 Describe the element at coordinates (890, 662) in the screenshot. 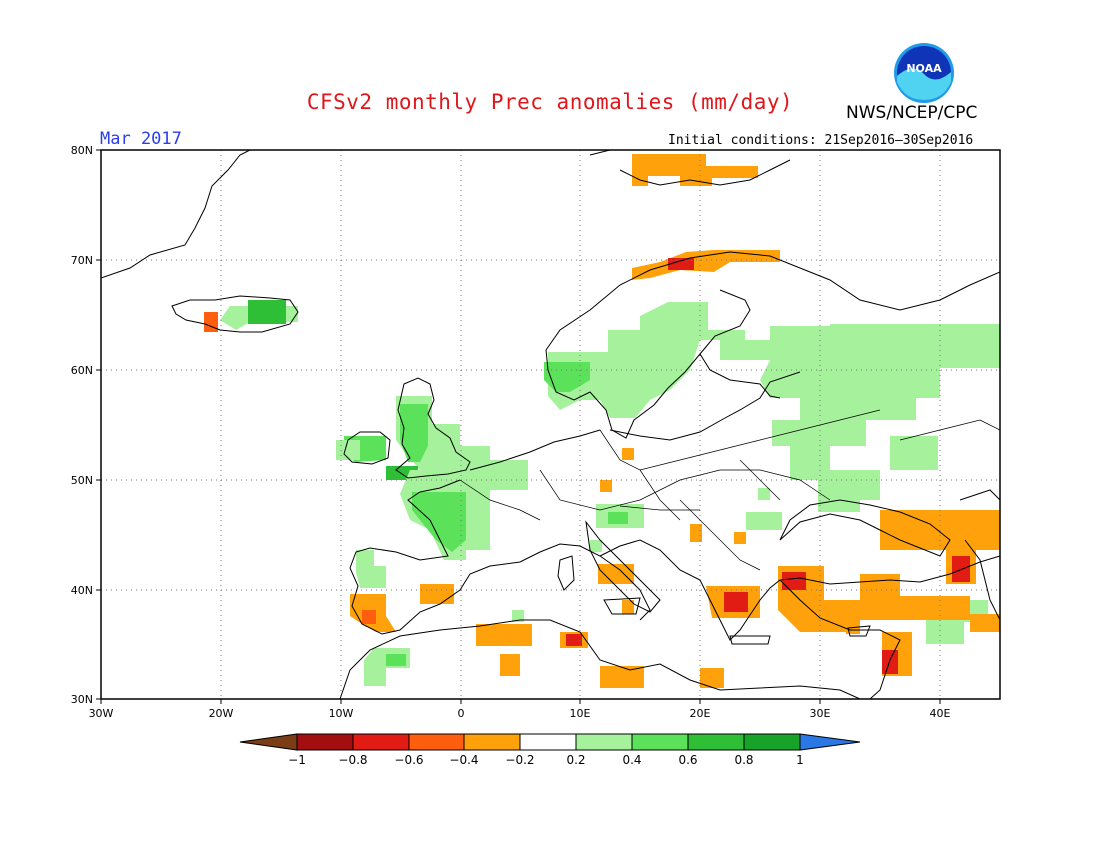

I see `anomaly-region-levant-core` at that location.